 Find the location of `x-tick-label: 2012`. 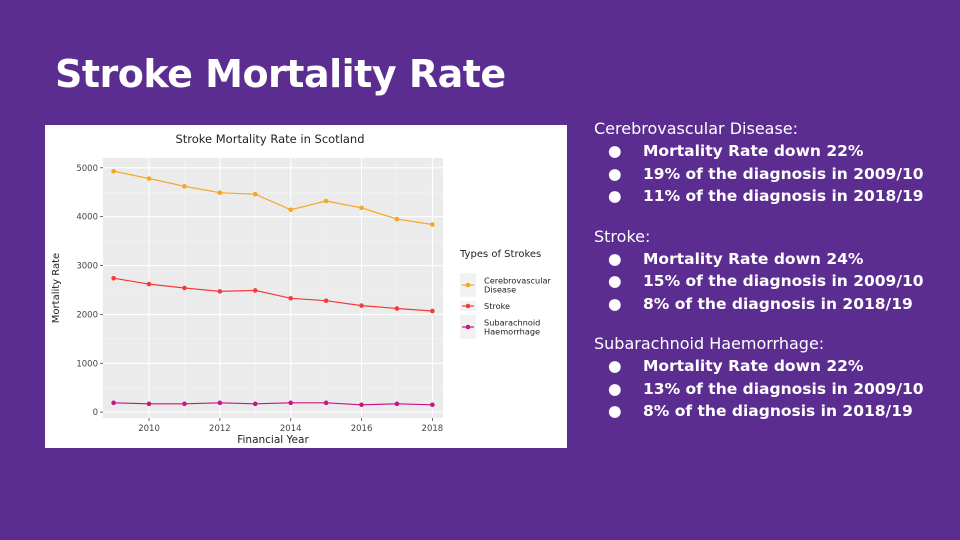

x-tick-label: 2012 is located at coordinates (220, 429).